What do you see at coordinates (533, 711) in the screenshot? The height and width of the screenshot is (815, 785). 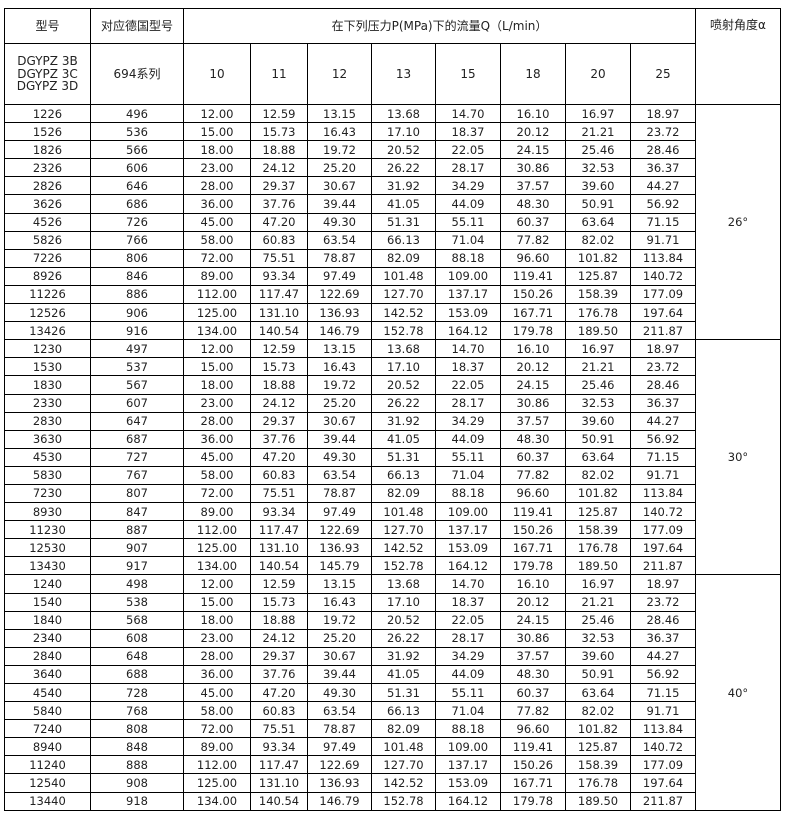 I see `flow-cell: 77.82` at bounding box center [533, 711].